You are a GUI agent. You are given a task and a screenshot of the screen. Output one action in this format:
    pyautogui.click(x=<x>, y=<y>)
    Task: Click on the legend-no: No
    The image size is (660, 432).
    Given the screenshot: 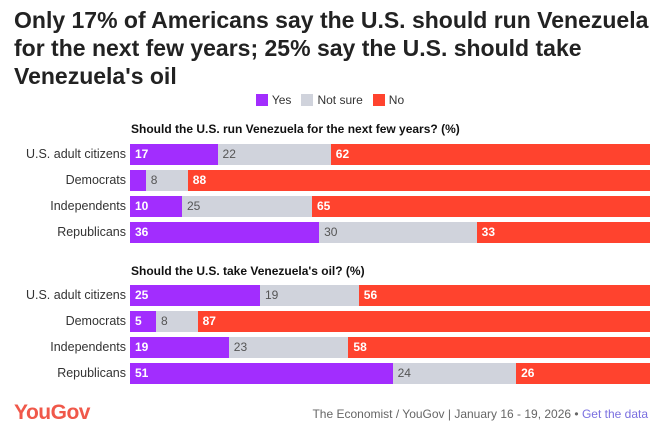 What is the action you would take?
    pyautogui.click(x=388, y=100)
    